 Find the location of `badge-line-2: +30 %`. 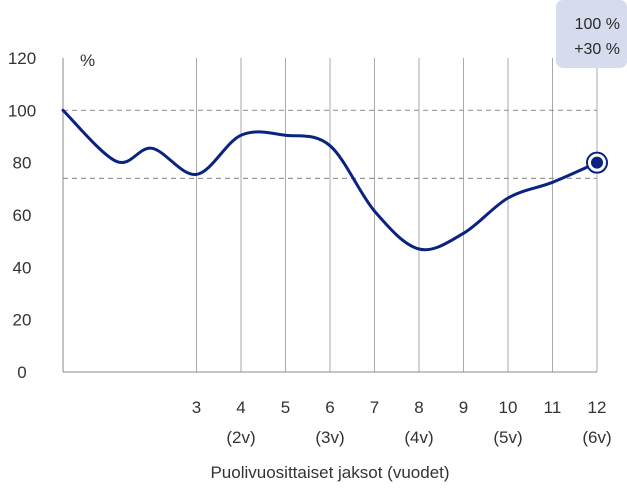

badge-line-2: +30 % is located at coordinates (597, 49).